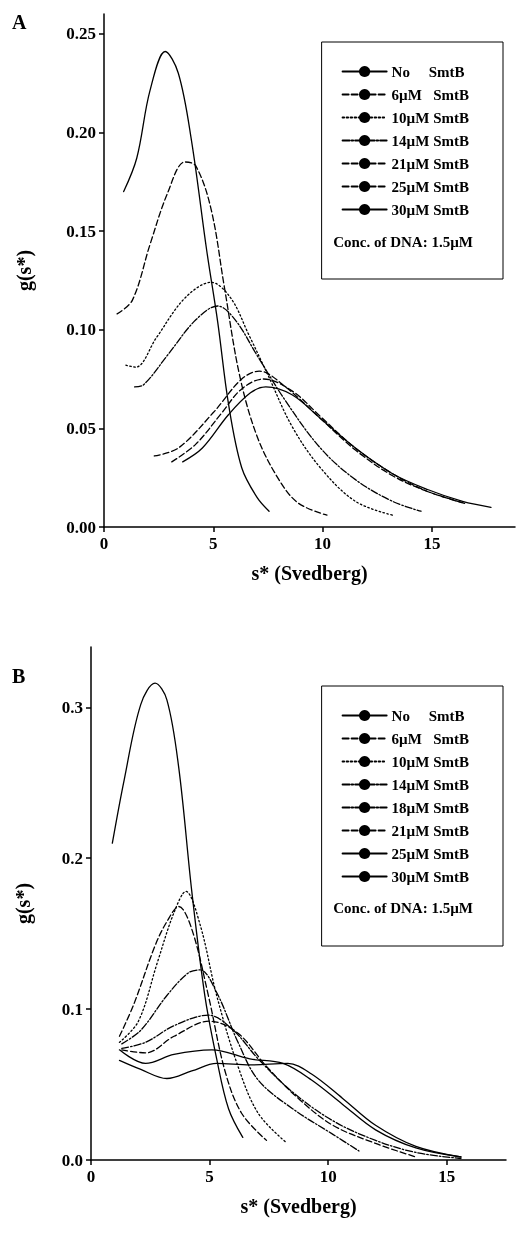 The width and height of the screenshot is (517, 1234). Describe the element at coordinates (72, 1009) in the screenshot. I see `y-tick-label: 0.1` at that location.